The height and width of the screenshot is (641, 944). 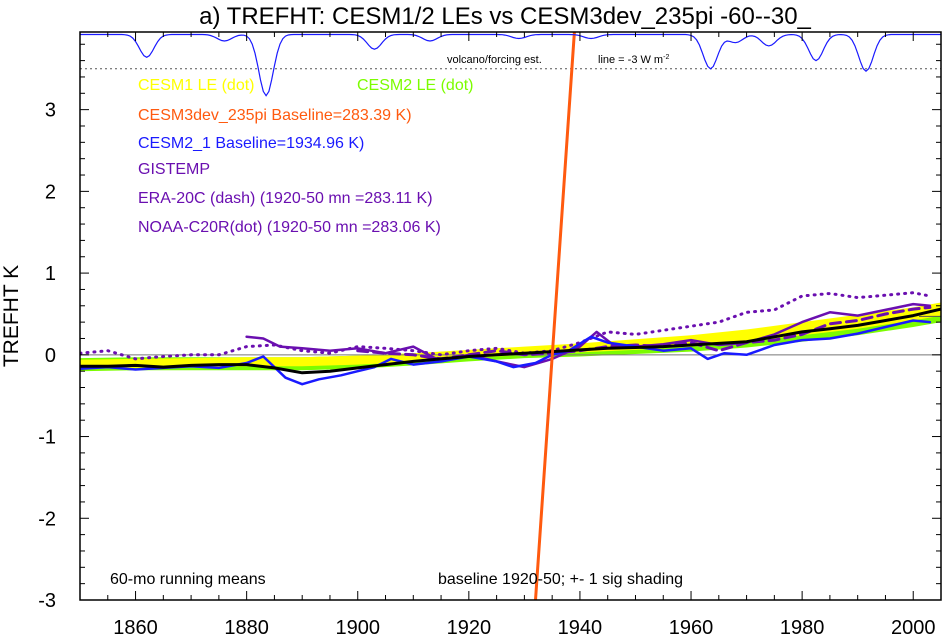 I want to click on x-tick-label: 1900, so click(x=357, y=628).